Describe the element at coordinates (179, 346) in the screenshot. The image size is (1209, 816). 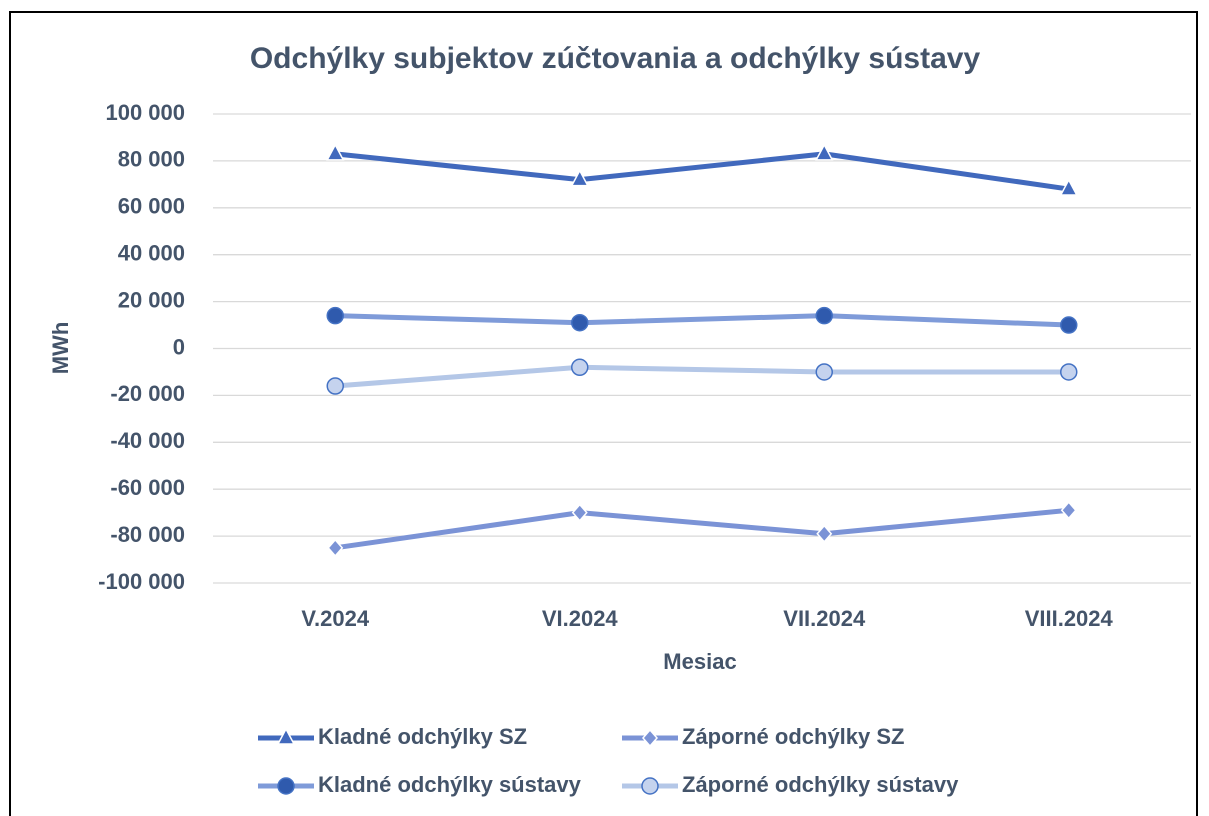
I see `y-tick-label: 0` at that location.